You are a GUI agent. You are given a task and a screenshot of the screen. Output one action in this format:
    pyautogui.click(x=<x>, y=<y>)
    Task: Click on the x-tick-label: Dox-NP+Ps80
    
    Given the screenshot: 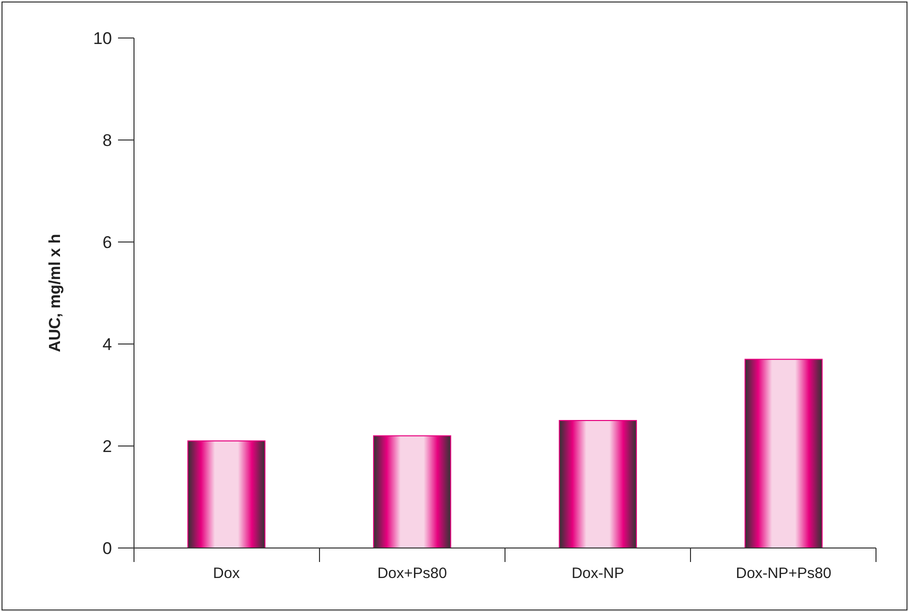 What is the action you would take?
    pyautogui.click(x=784, y=573)
    